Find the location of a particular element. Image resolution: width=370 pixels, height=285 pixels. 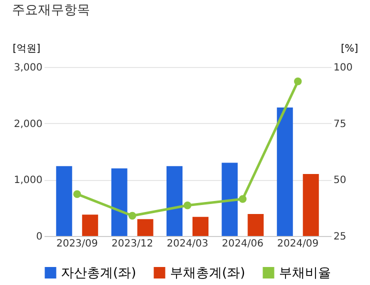

x-tick-label: 2023/12 is located at coordinates (133, 244).